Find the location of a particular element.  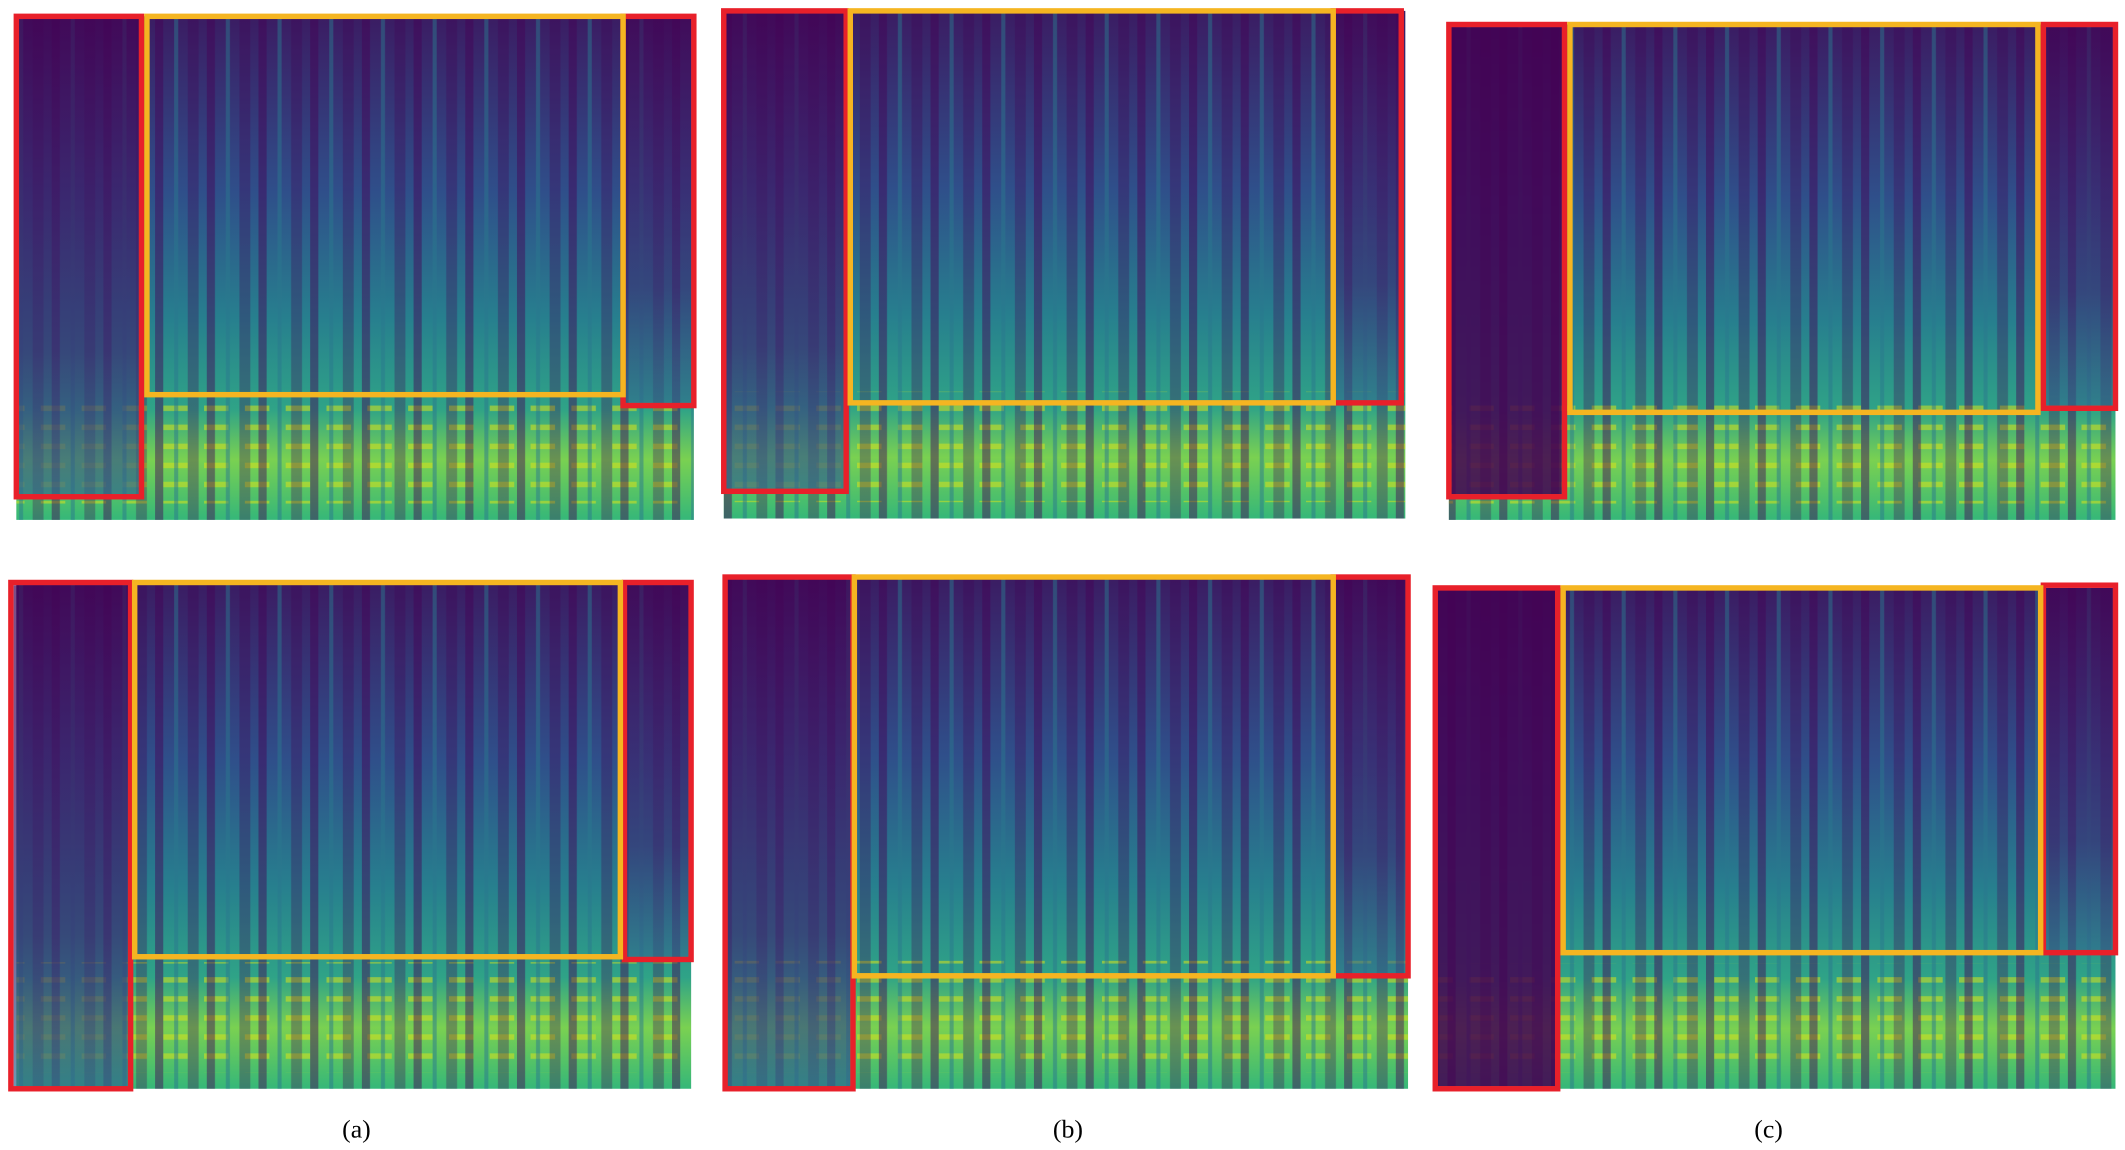

panel-label: (c) is located at coordinates (1768, 1129).